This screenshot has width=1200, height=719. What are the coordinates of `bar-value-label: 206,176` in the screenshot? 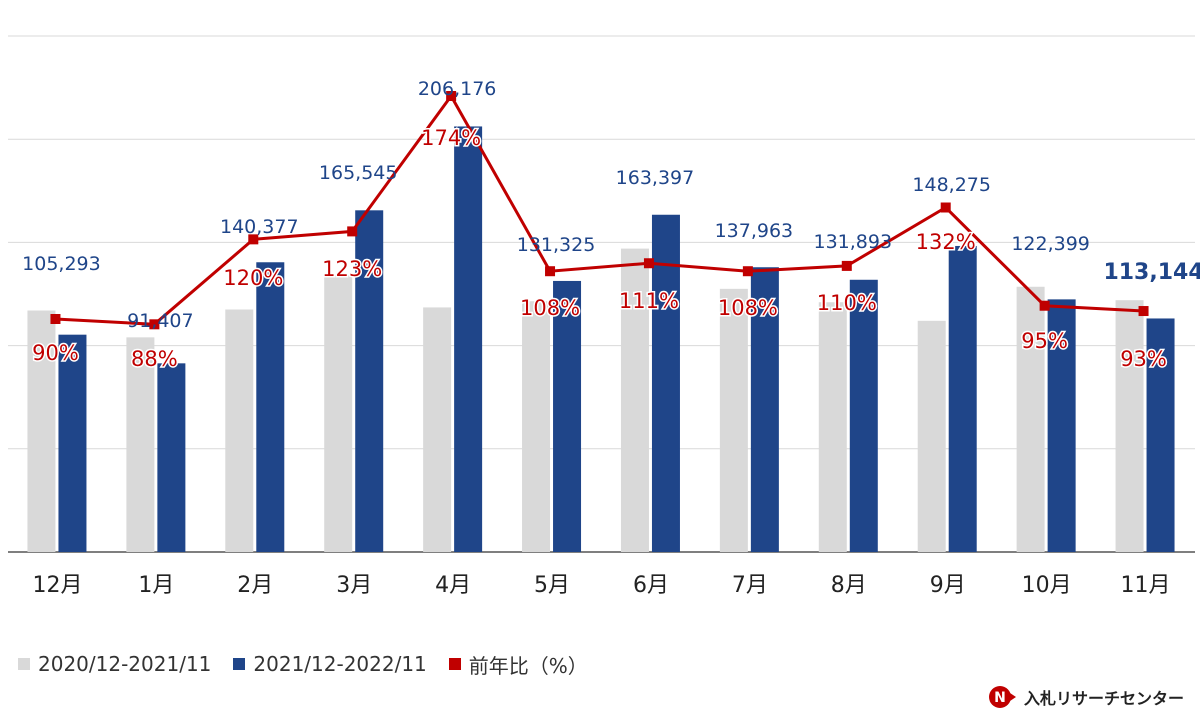 It's located at (457, 89).